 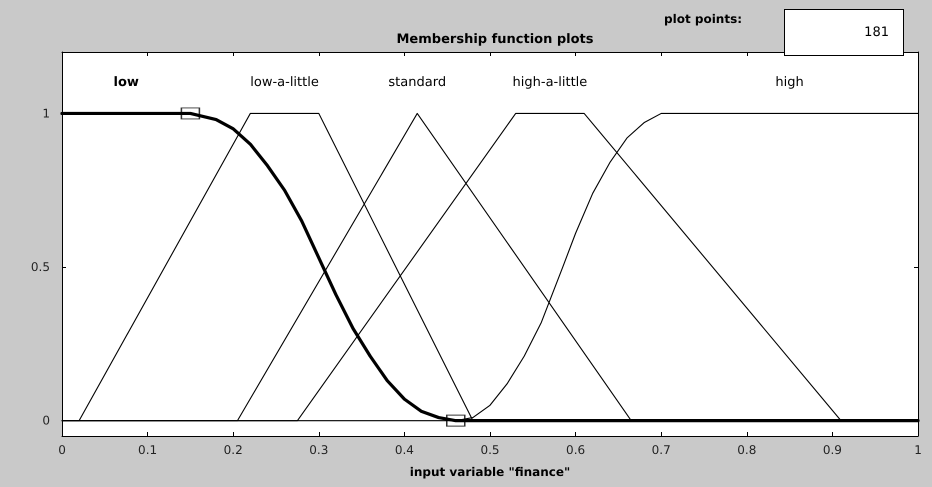 What do you see at coordinates (404, 450) in the screenshot?
I see `x-tick-label: 0.4` at bounding box center [404, 450].